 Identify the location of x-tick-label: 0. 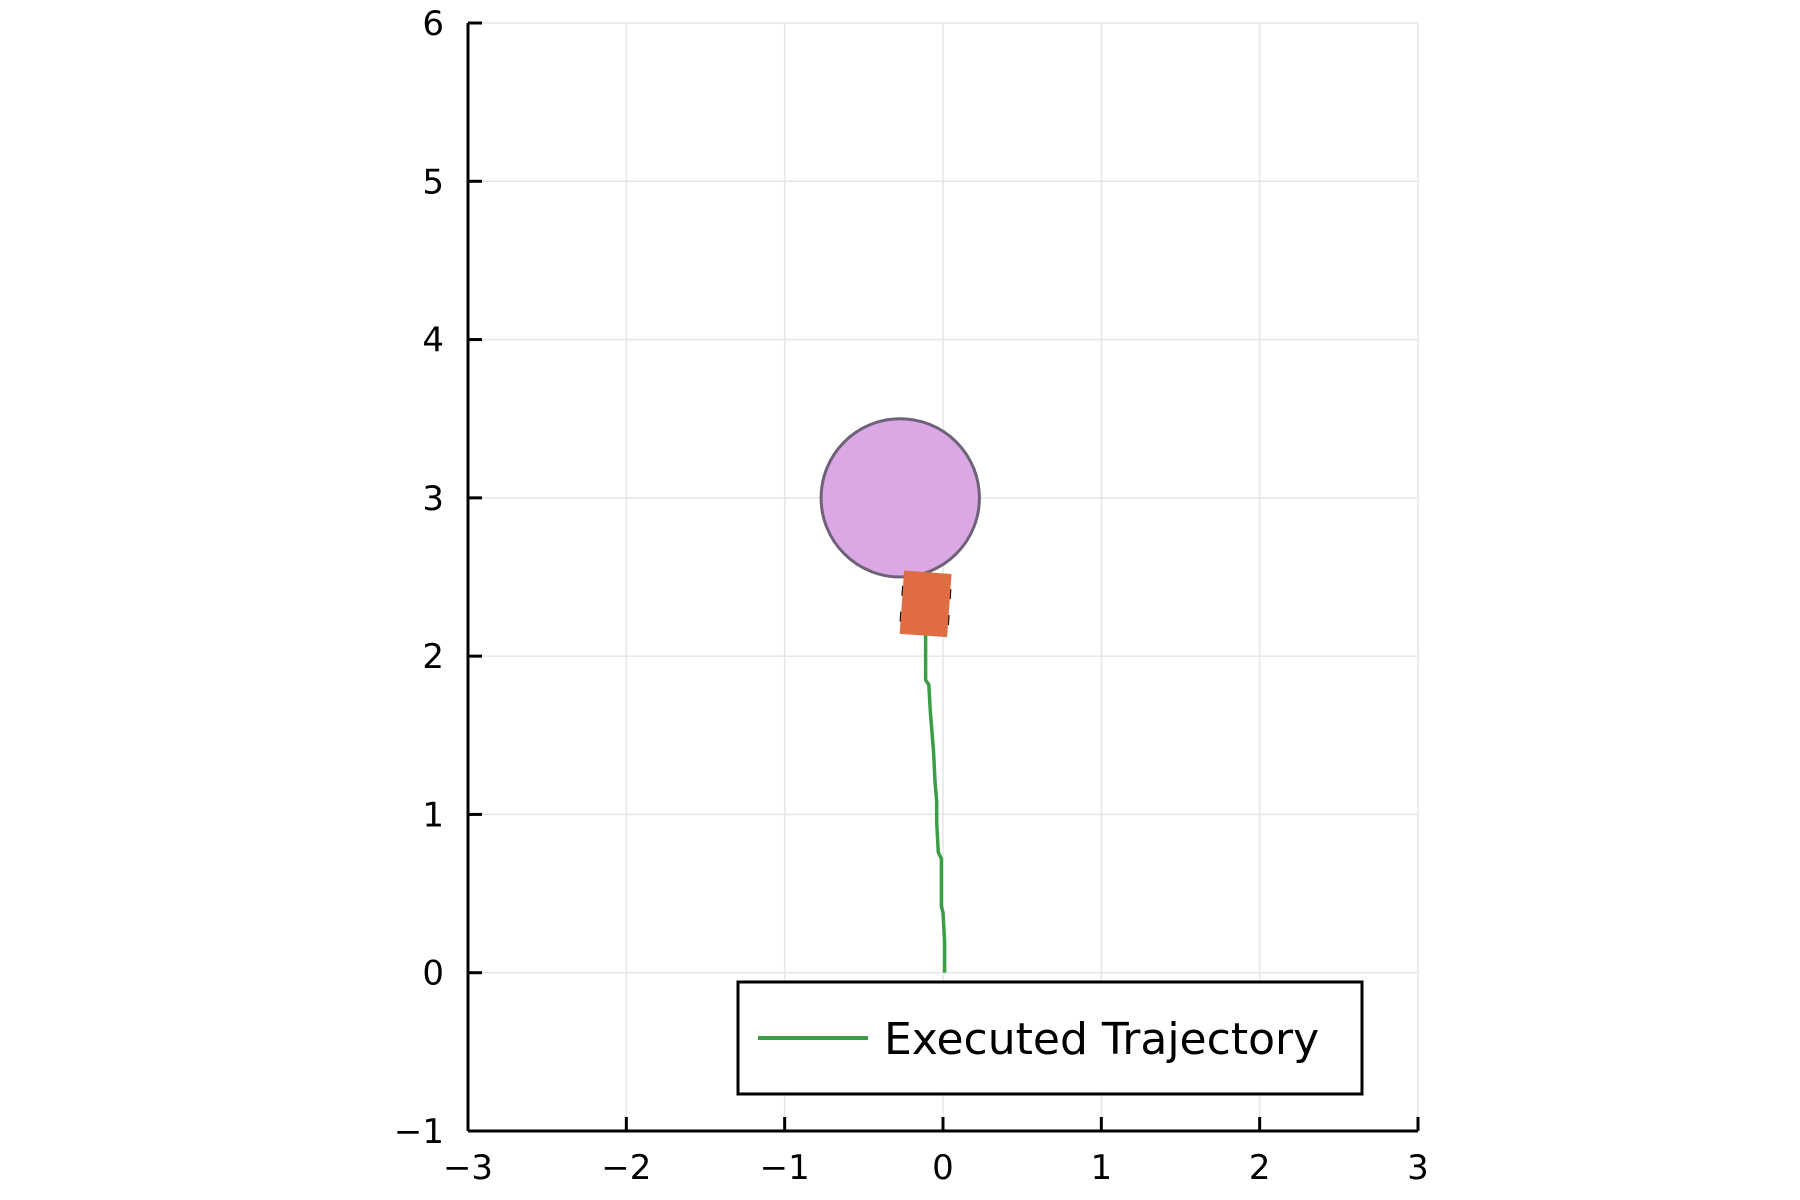
(943, 1168).